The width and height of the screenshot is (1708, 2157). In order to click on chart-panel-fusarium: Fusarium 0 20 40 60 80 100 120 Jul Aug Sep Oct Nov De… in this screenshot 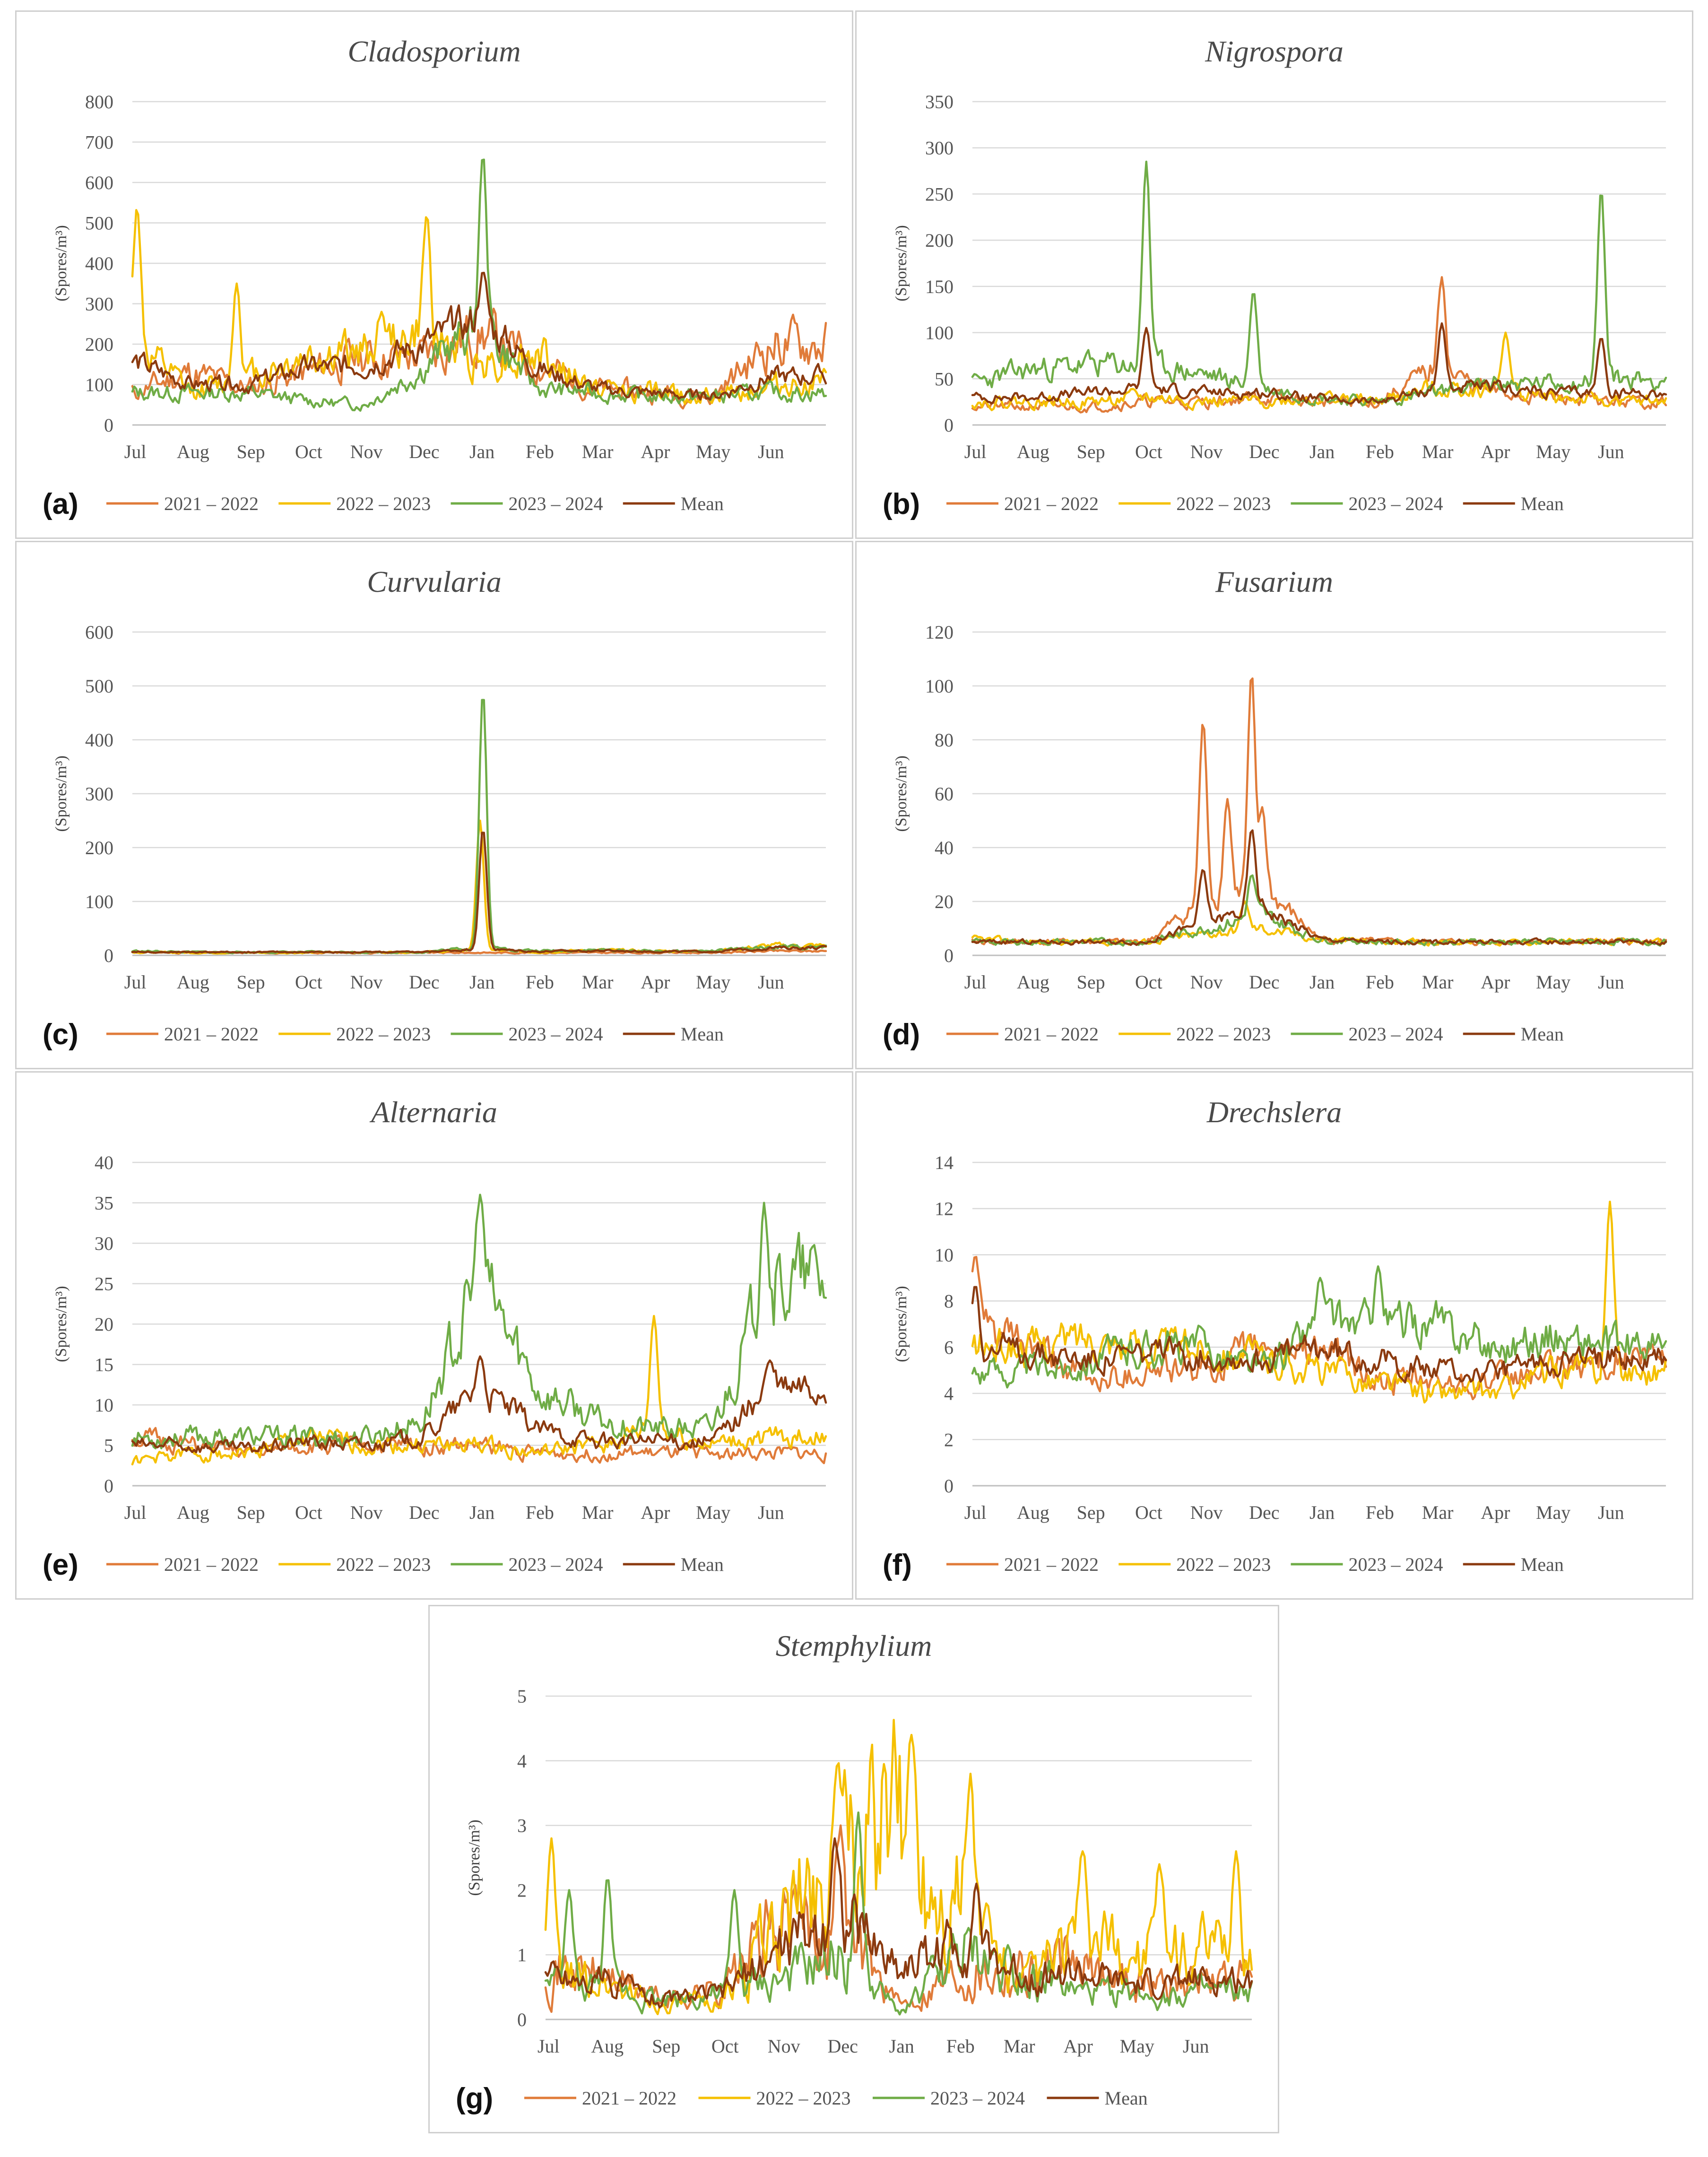, I will do `click(1274, 805)`.